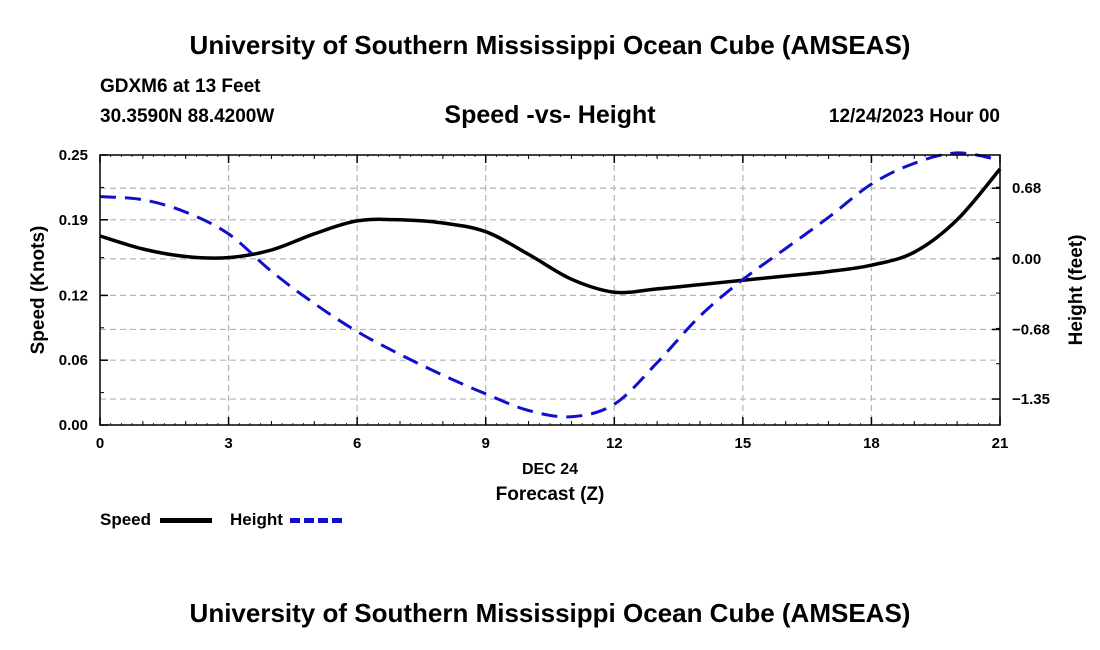 This screenshot has height=650, width=1100. Describe the element at coordinates (871, 443) in the screenshot. I see `x-tick-label: 18` at that location.